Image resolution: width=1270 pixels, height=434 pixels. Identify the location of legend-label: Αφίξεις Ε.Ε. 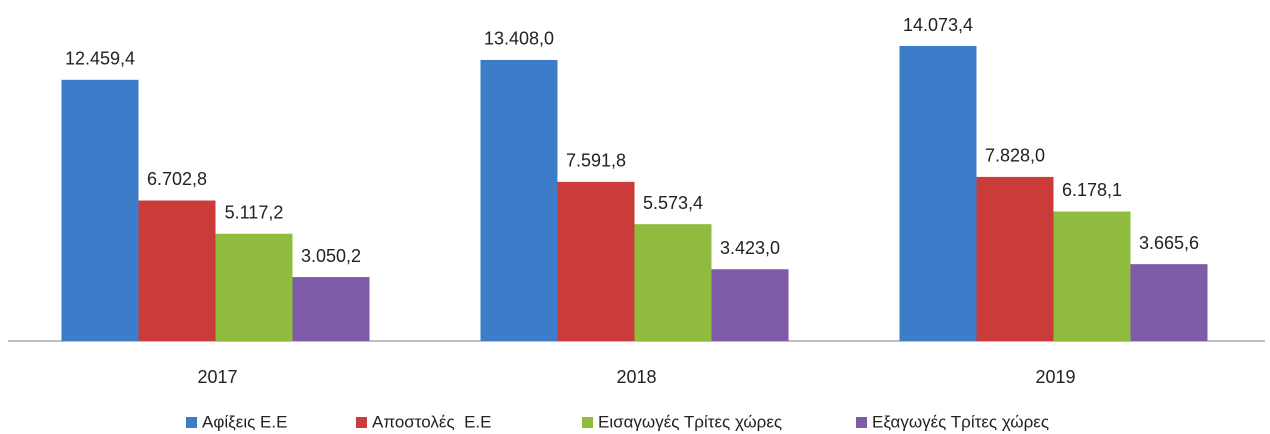
(244, 421).